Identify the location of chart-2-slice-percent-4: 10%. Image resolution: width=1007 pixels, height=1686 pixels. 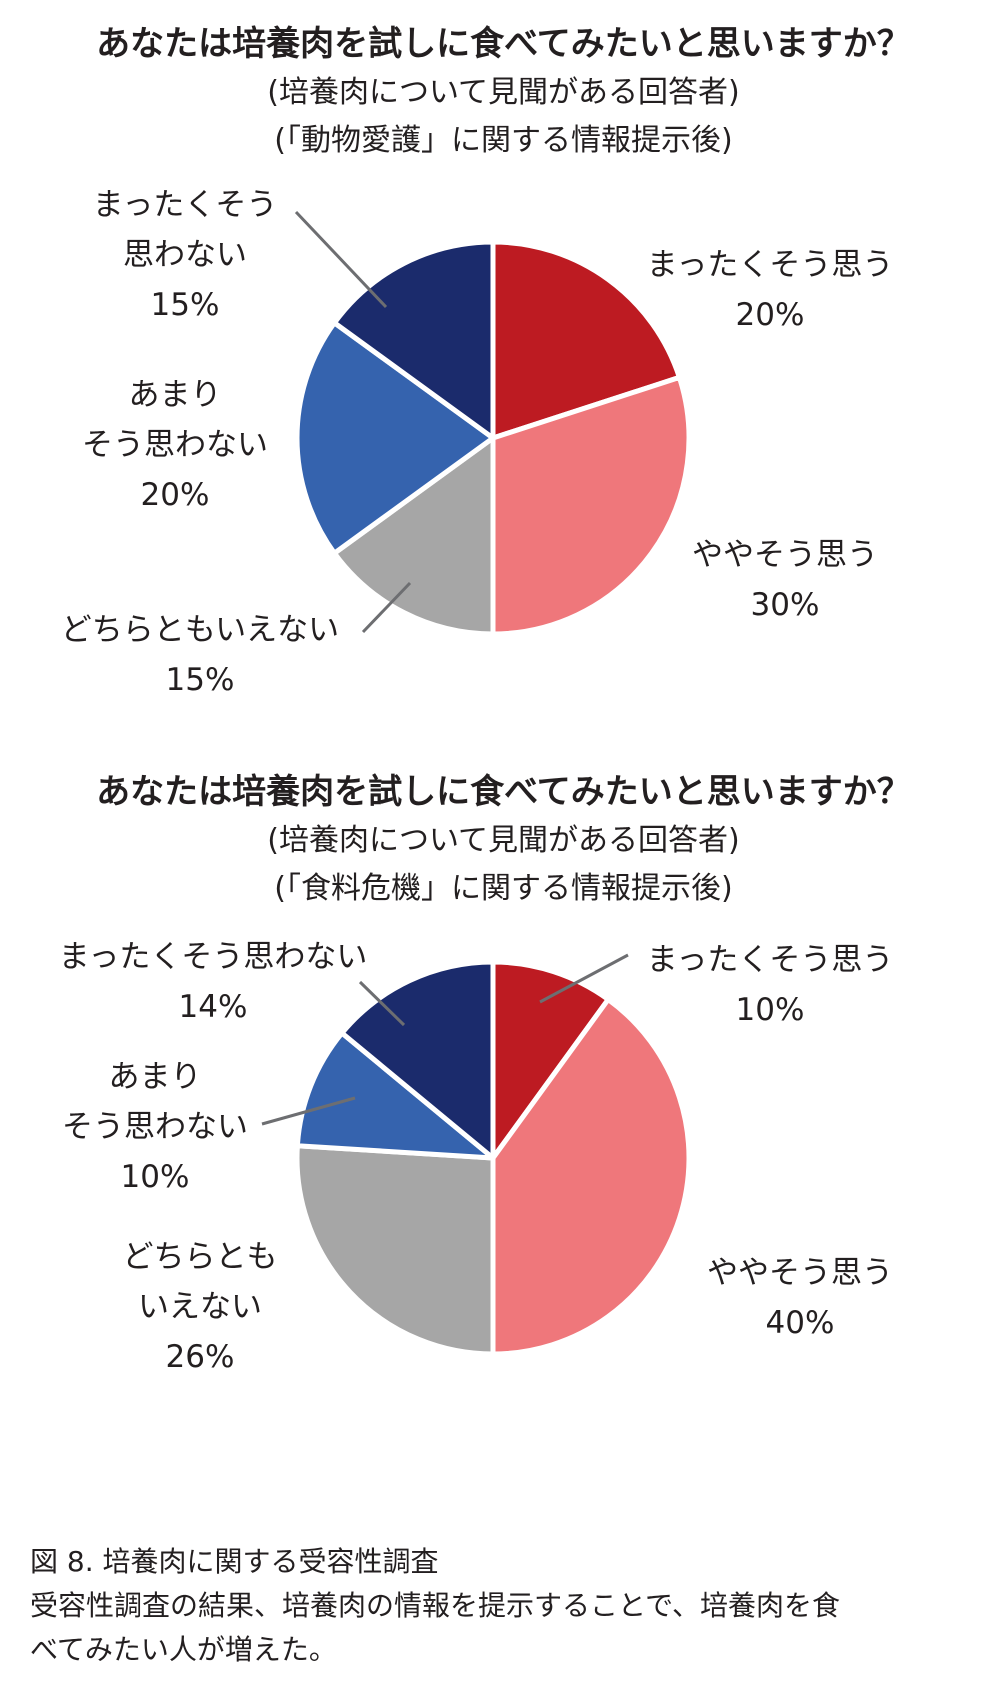
(155, 1177).